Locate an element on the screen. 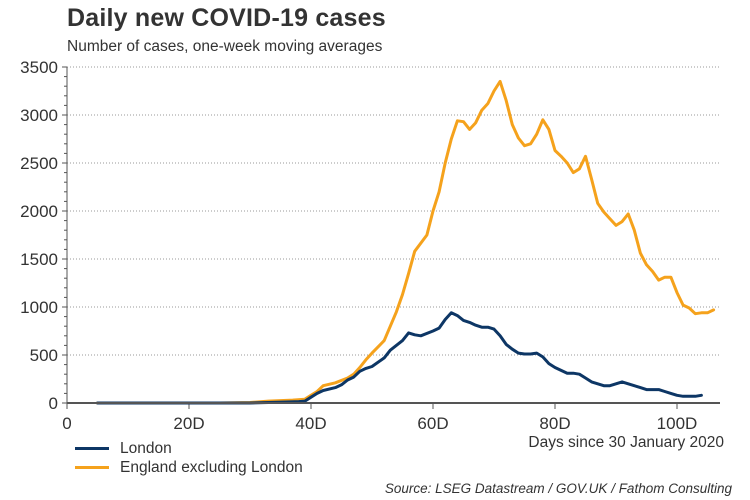  legend-item-england-excl-london: England excluding London is located at coordinates (189, 467).